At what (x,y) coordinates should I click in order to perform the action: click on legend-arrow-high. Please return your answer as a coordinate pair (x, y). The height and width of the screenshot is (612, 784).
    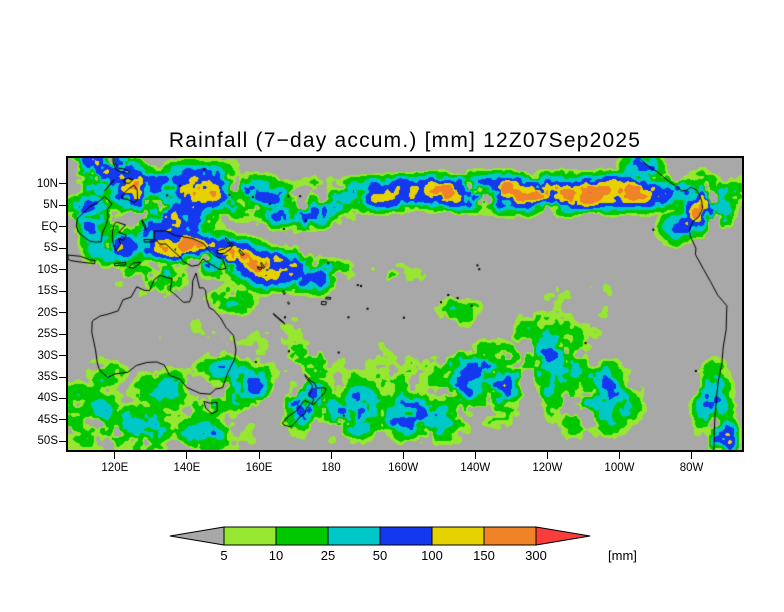
    Looking at the image, I should click on (563, 536).